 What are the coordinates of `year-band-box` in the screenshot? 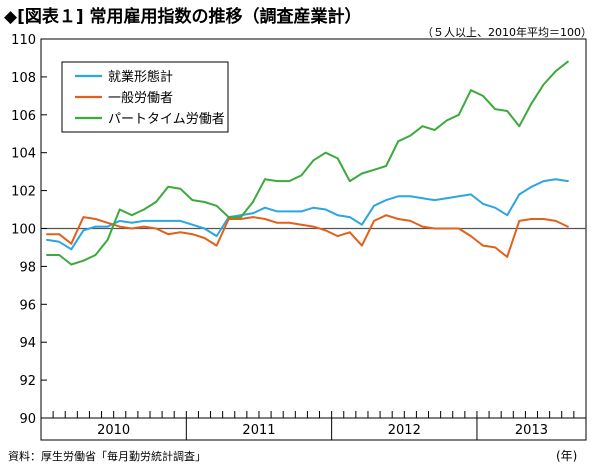 It's located at (313, 429).